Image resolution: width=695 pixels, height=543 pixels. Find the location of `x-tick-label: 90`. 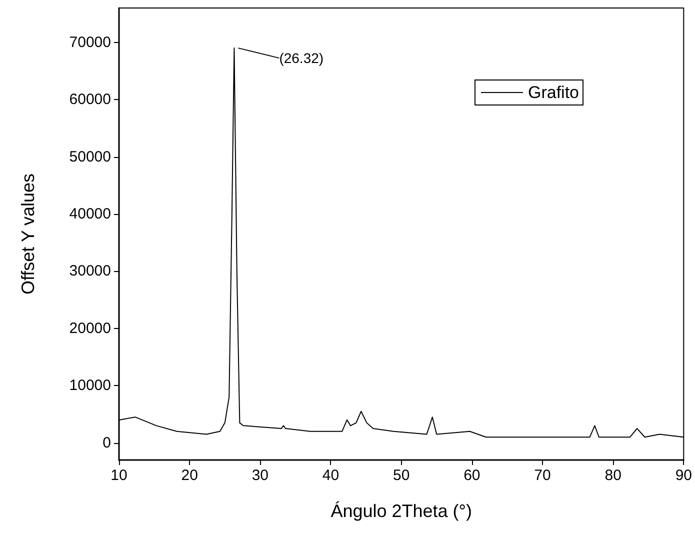

x-tick-label: 90 is located at coordinates (683, 475).